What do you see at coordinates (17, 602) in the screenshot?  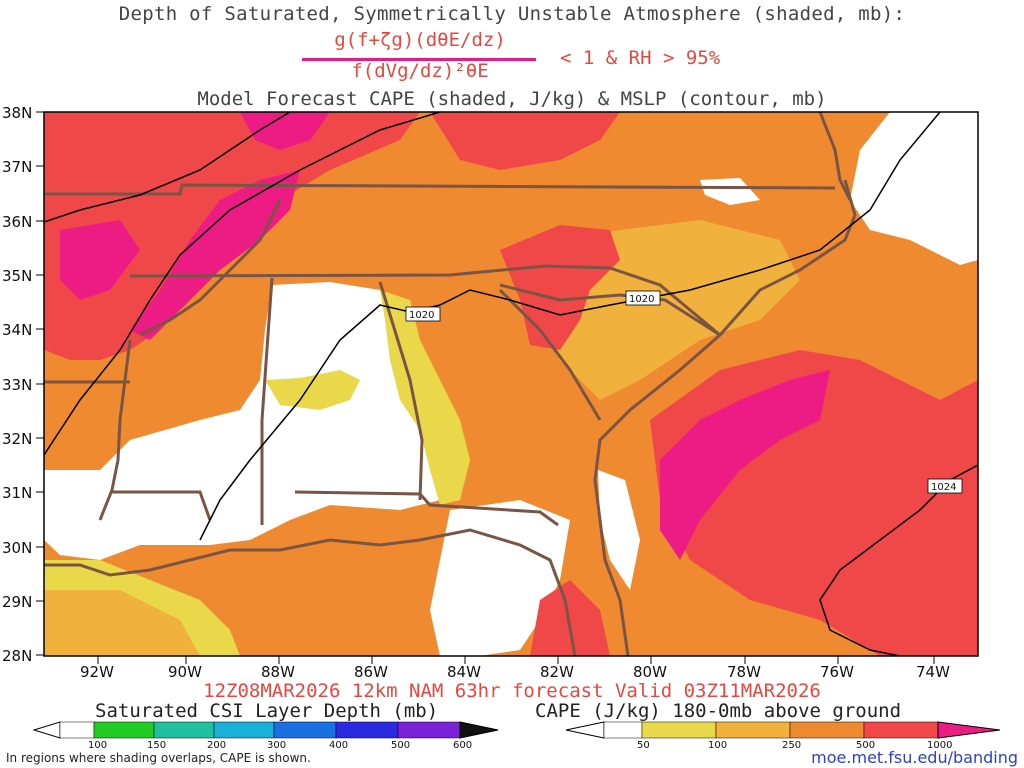 I see `lat-label: 29N` at bounding box center [17, 602].